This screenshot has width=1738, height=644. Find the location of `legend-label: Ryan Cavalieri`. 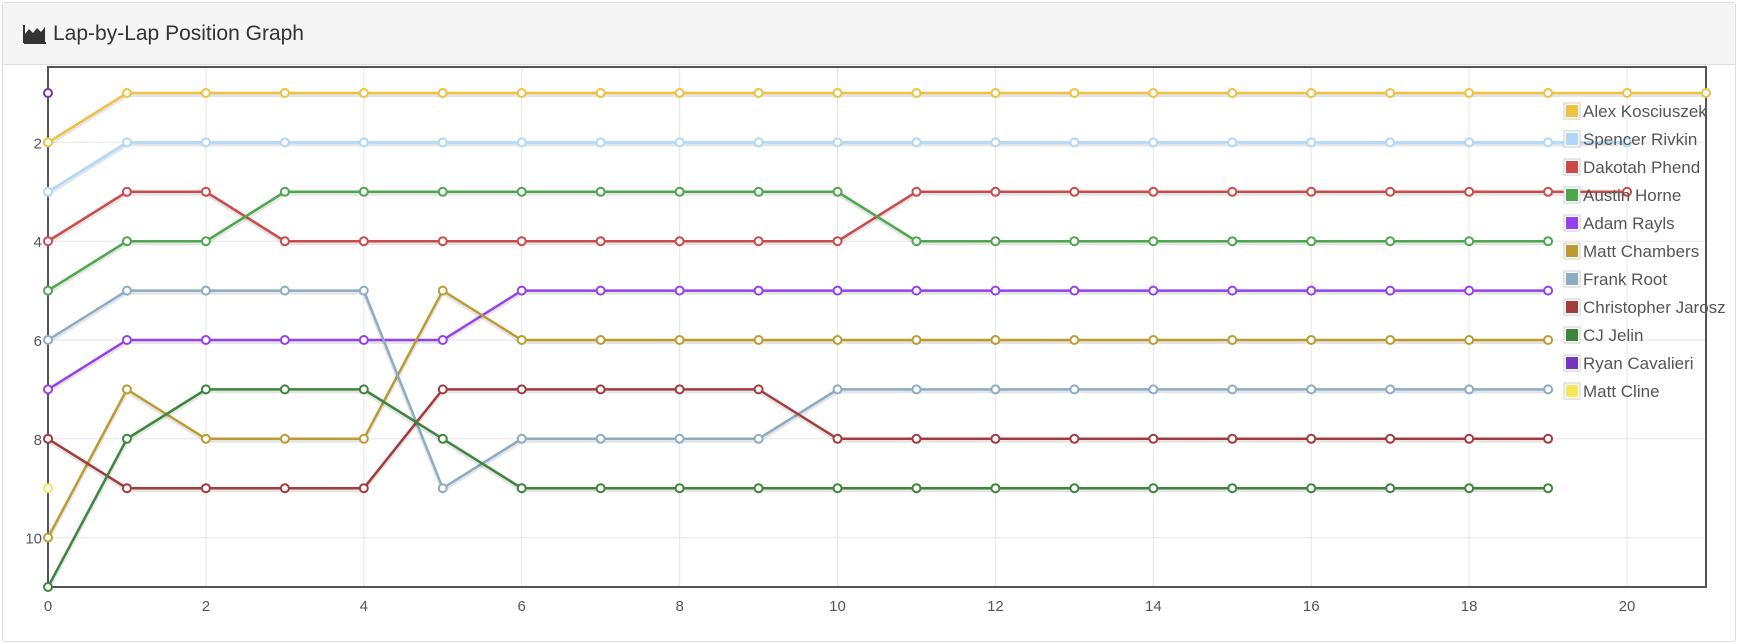

legend-label: Ryan Cavalieri is located at coordinates (1638, 363).